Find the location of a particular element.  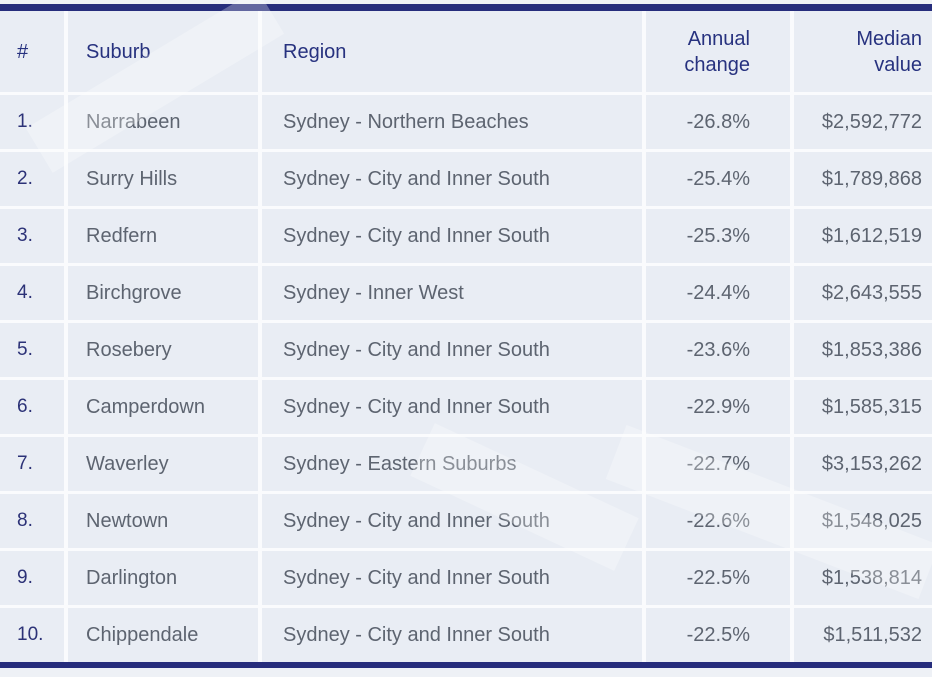

rank-cell: 4. is located at coordinates (32, 293).